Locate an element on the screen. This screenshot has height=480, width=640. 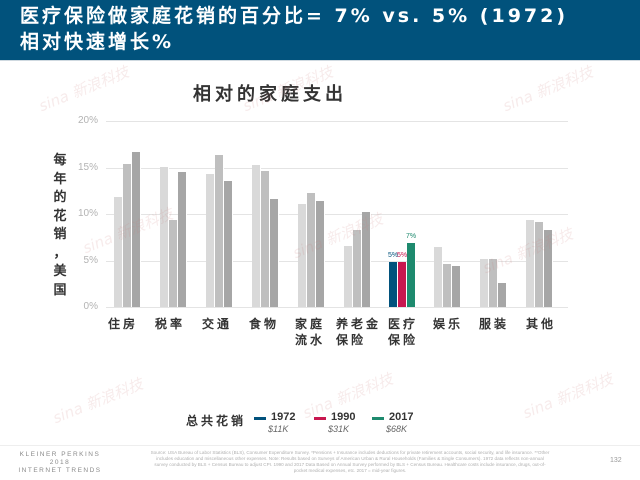
legend-total: $31K is located at coordinates (339, 429).